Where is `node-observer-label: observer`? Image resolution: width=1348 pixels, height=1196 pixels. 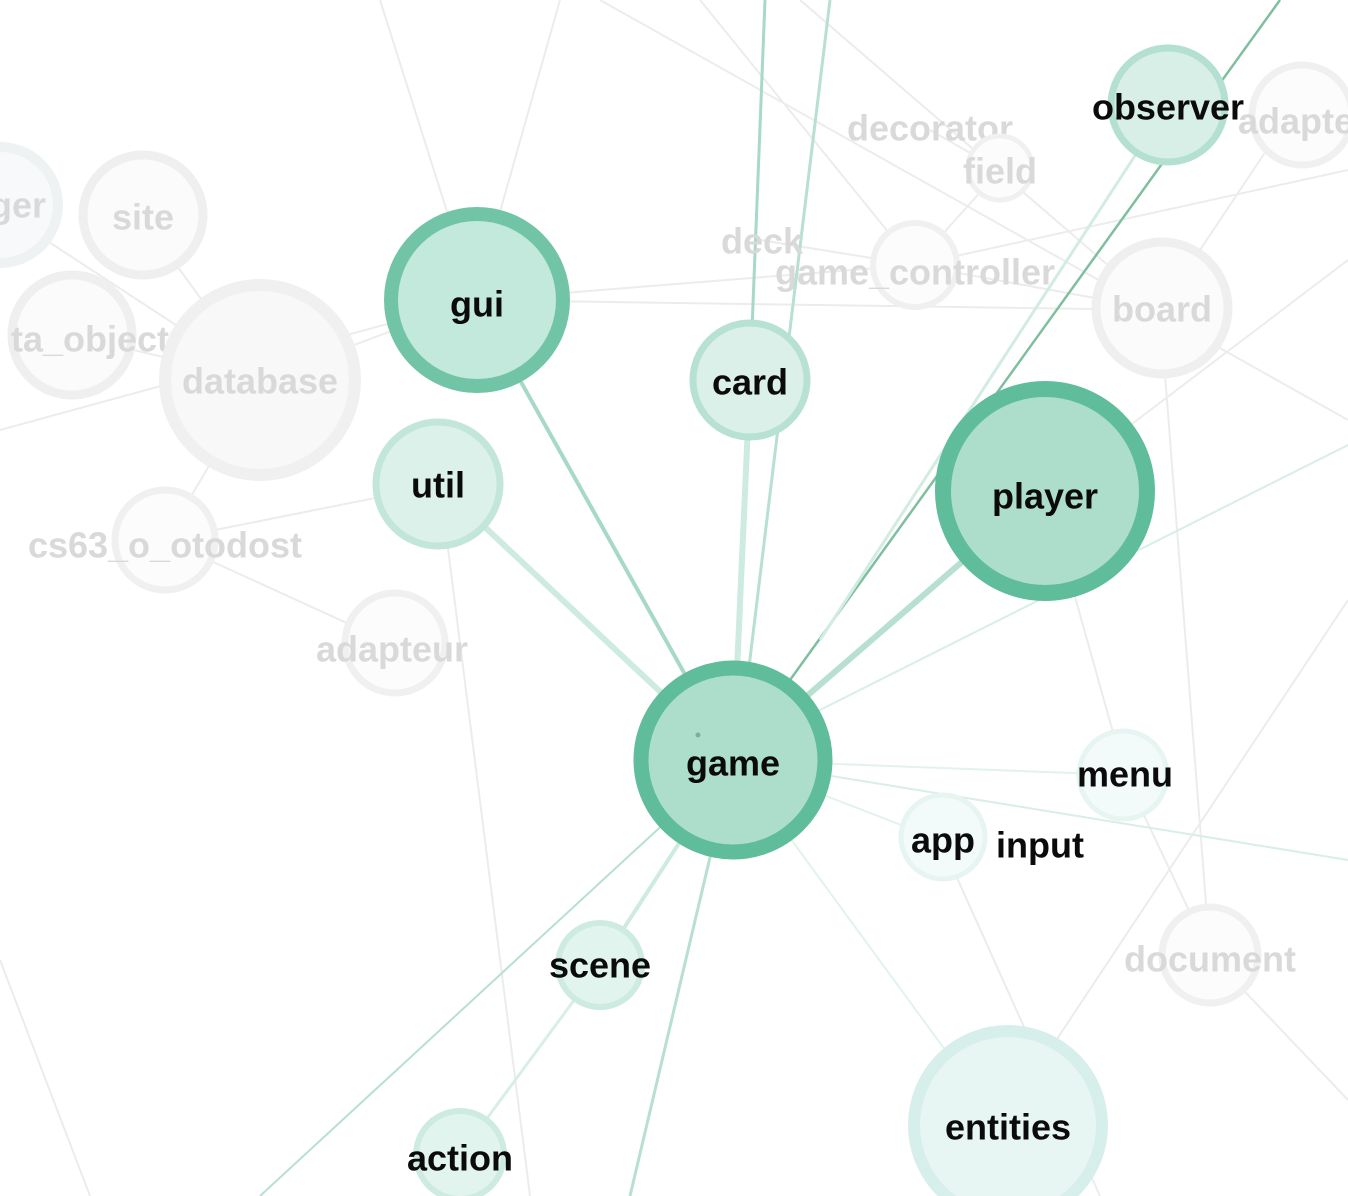
node-observer-label: observer is located at coordinates (1168, 107).